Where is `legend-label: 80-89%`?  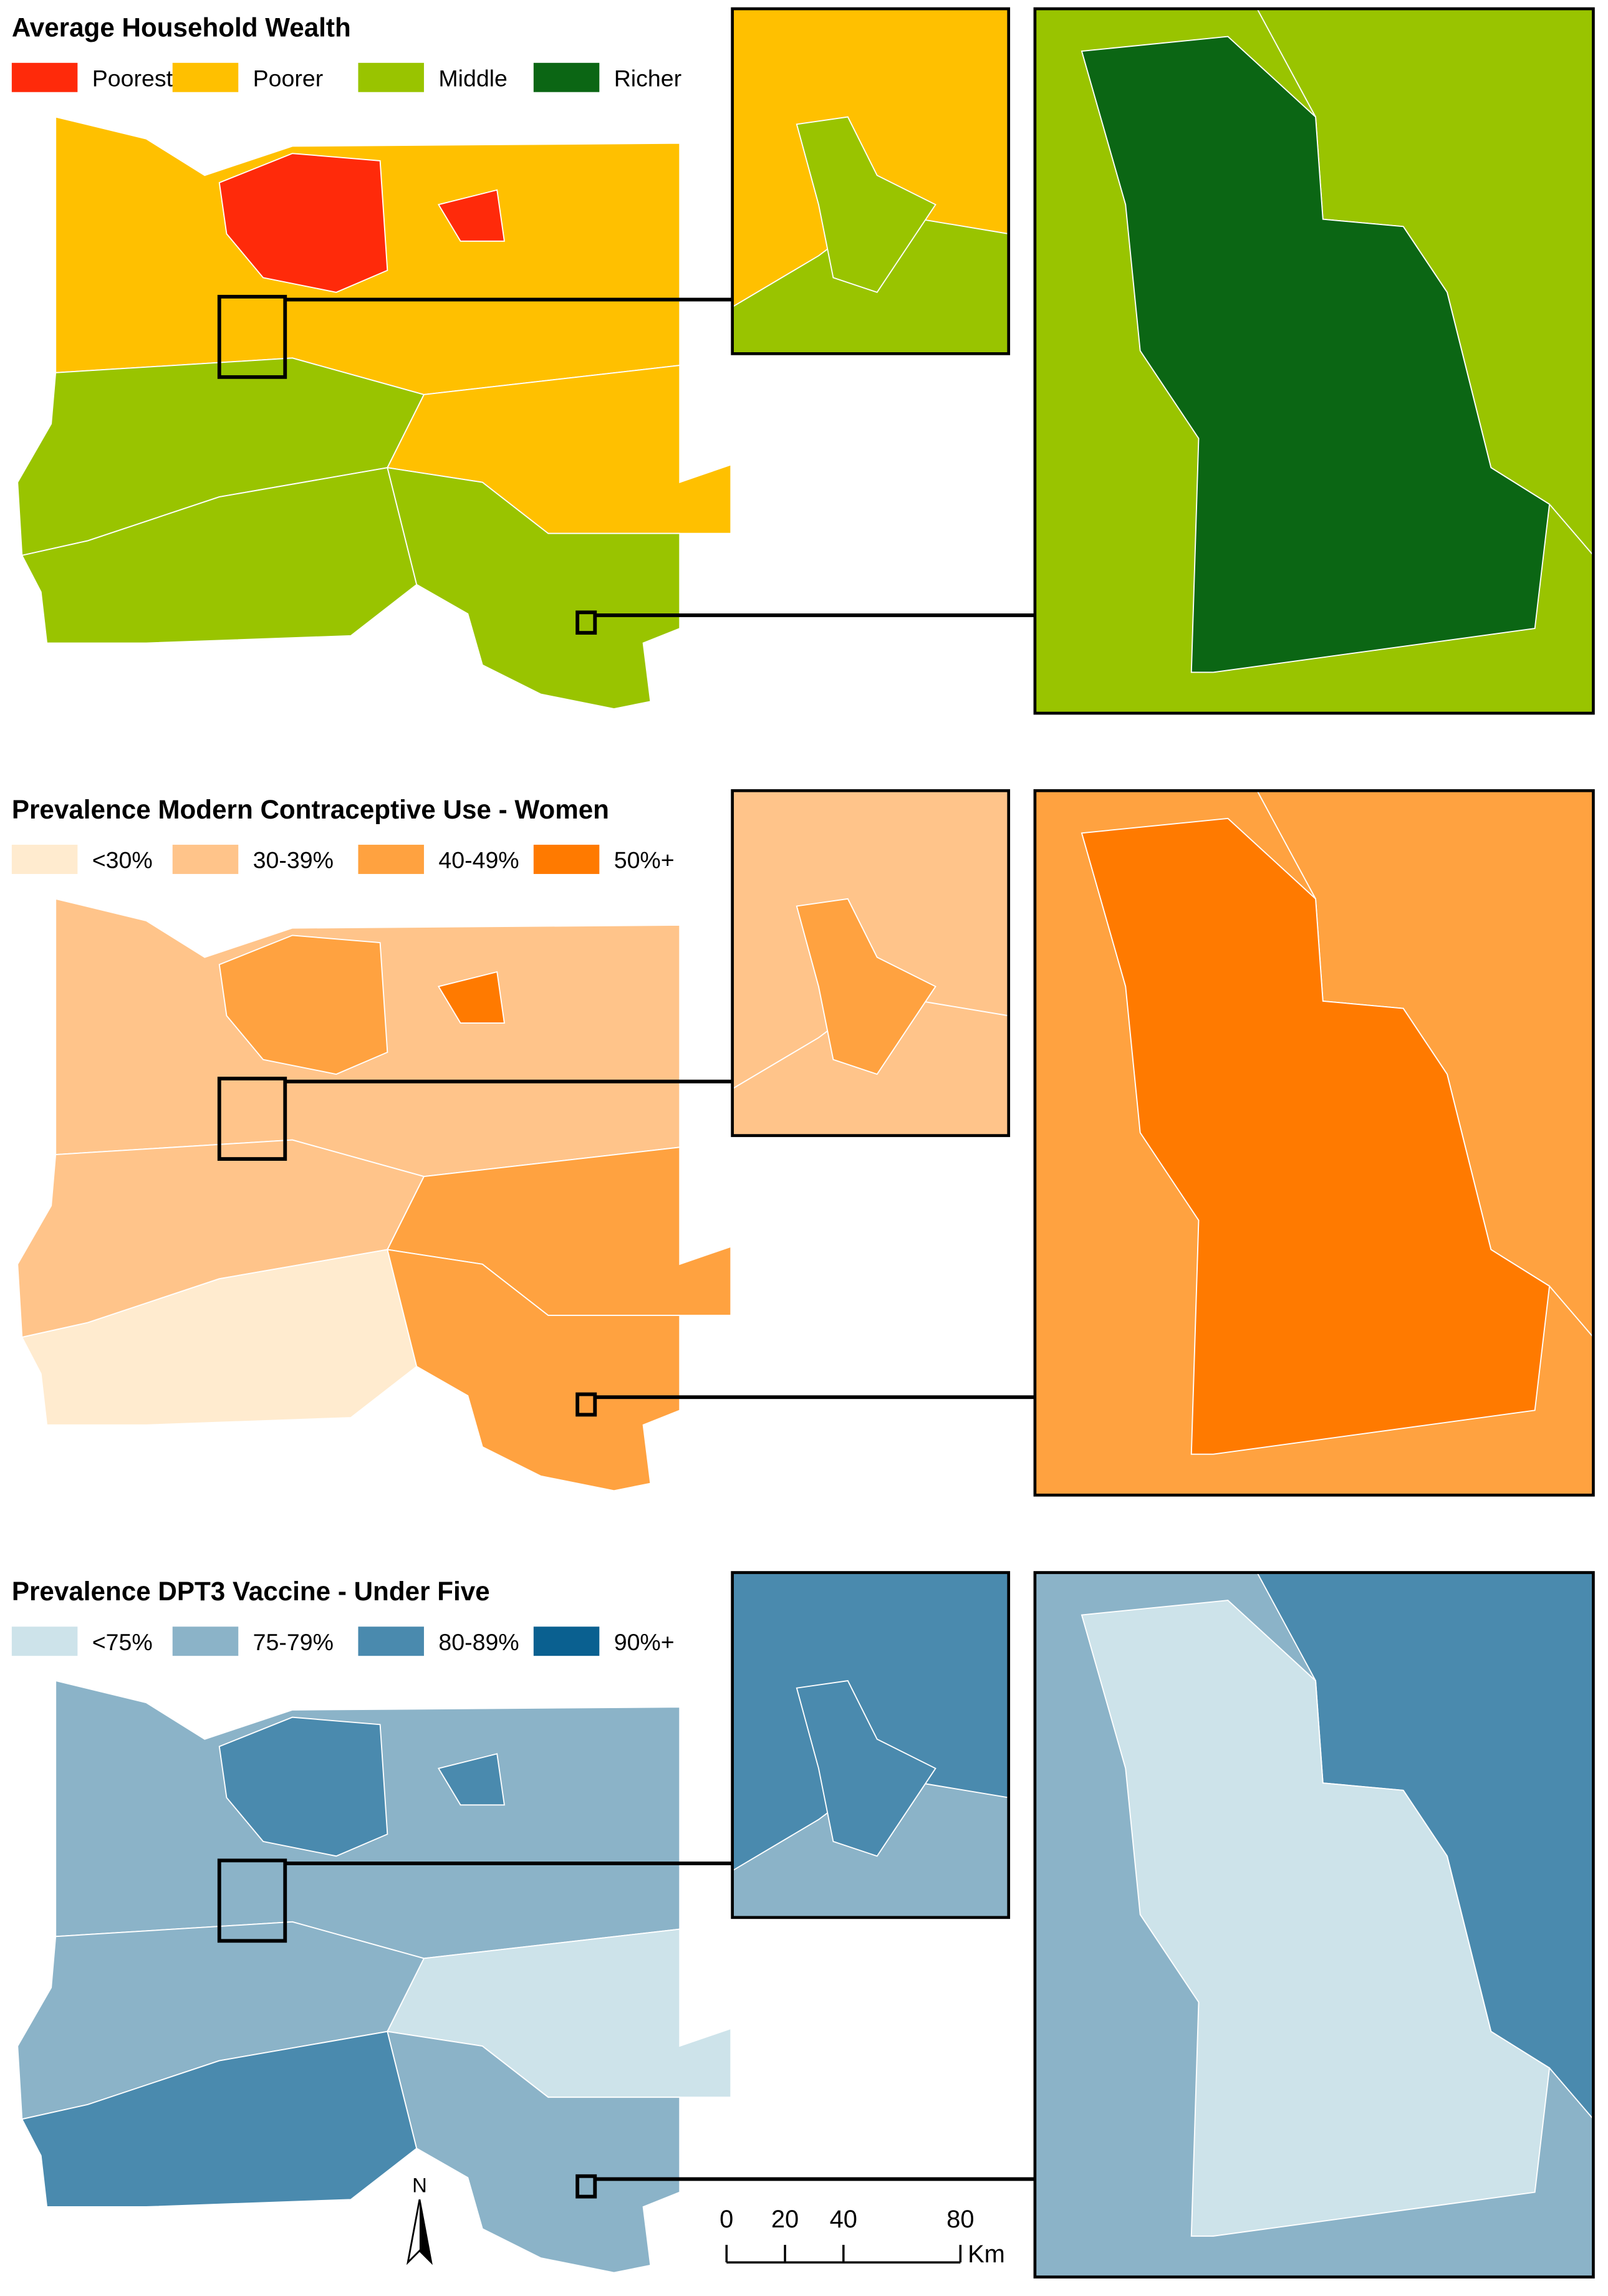
legend-label: 80-89% is located at coordinates (479, 1642).